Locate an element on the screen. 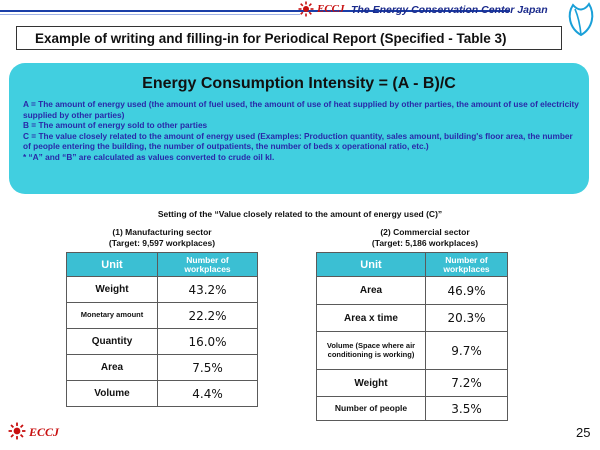 This screenshot has width=600, height=450. unit-cell: Monetary amount is located at coordinates (112, 315).